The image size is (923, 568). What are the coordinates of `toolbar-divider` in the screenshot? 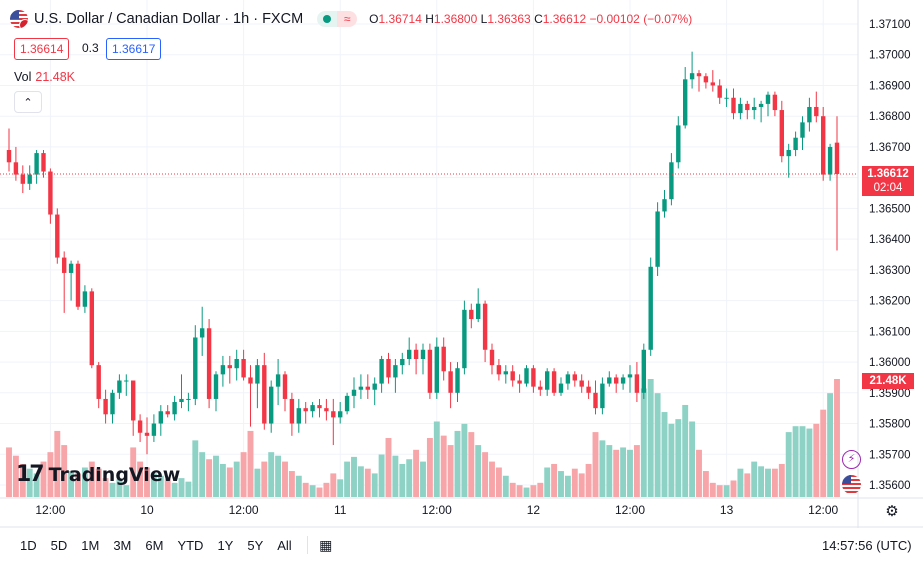 It's located at (307, 545).